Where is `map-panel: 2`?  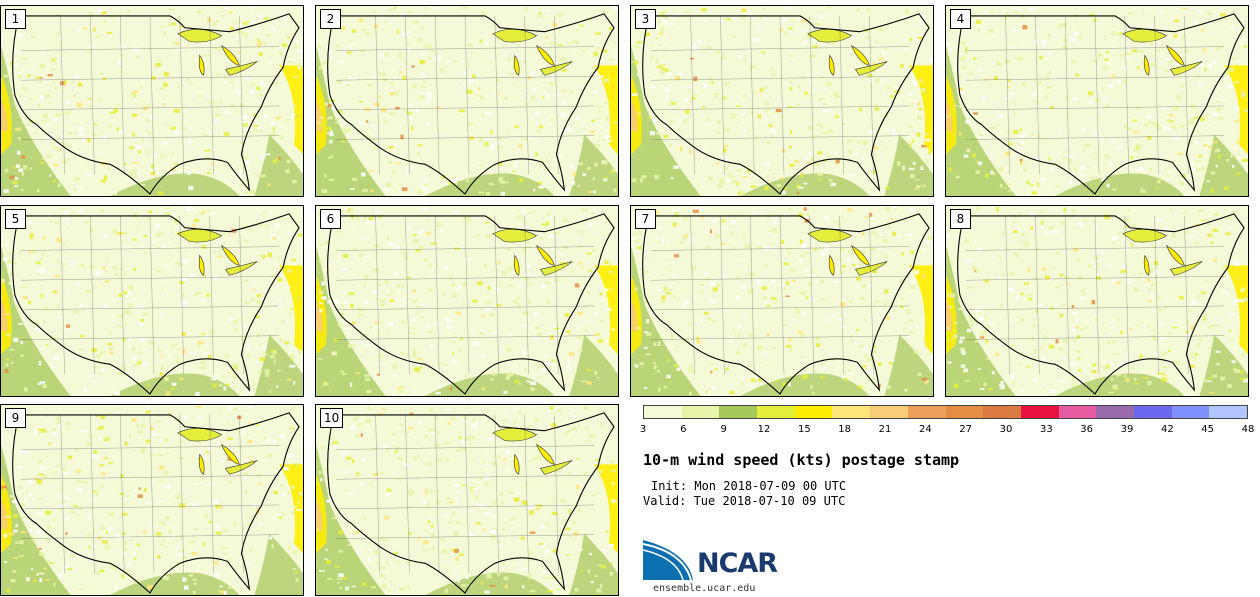 map-panel: 2 is located at coordinates (467, 101).